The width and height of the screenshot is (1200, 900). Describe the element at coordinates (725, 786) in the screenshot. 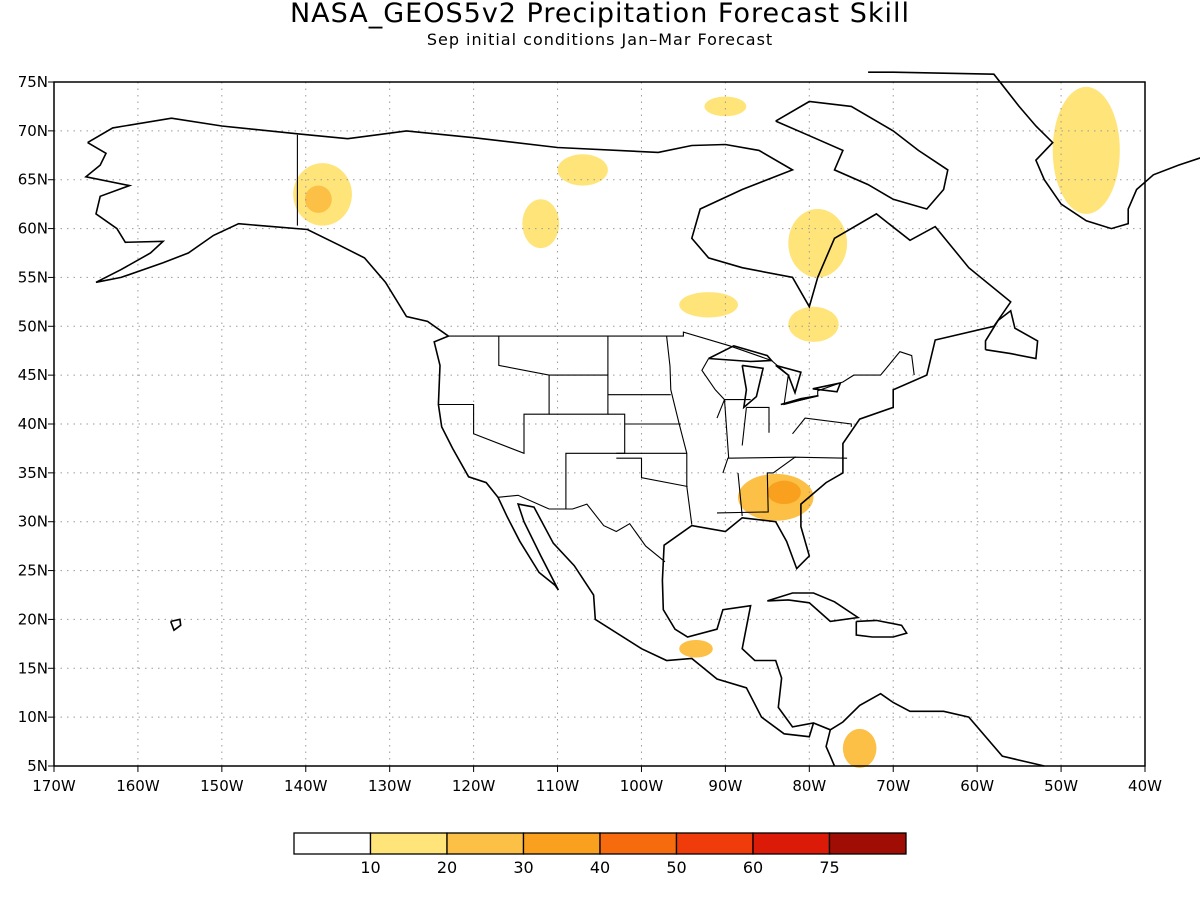

I see `lon-tick-label: 90W` at that location.